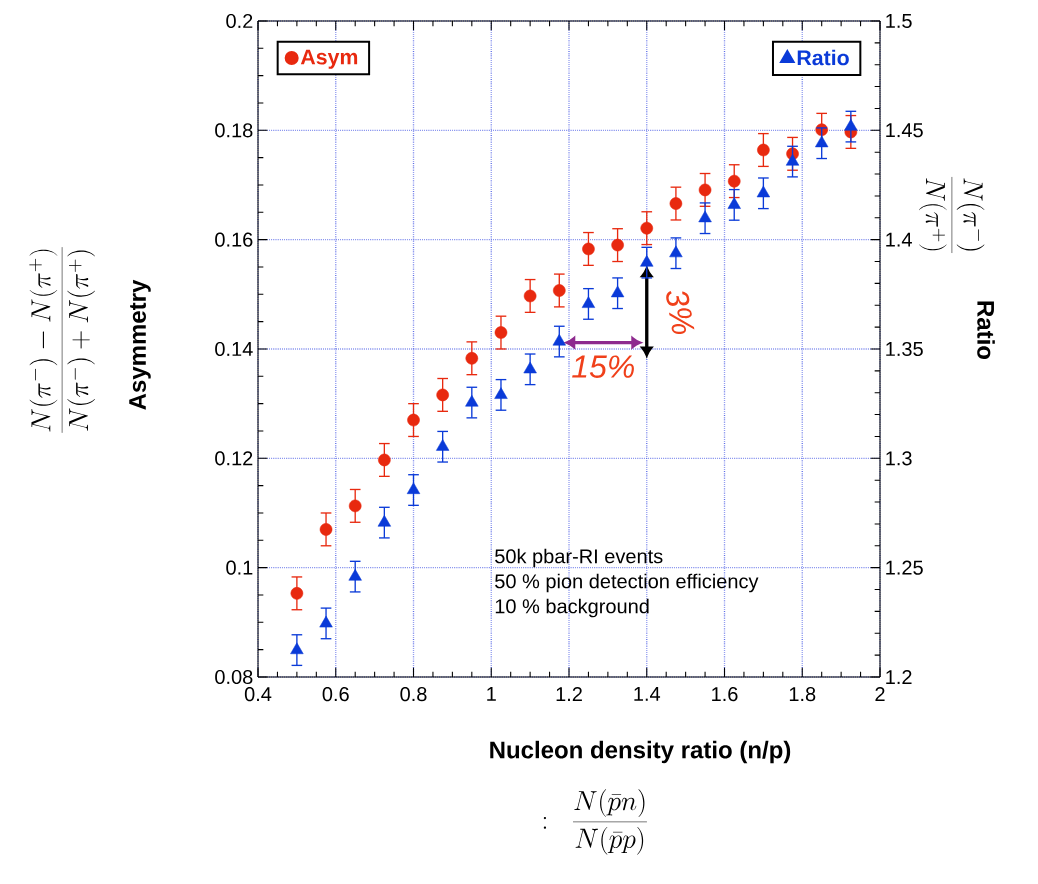 The image size is (1038, 884). I want to click on y-tick-label: 0.14, so click(234, 349).